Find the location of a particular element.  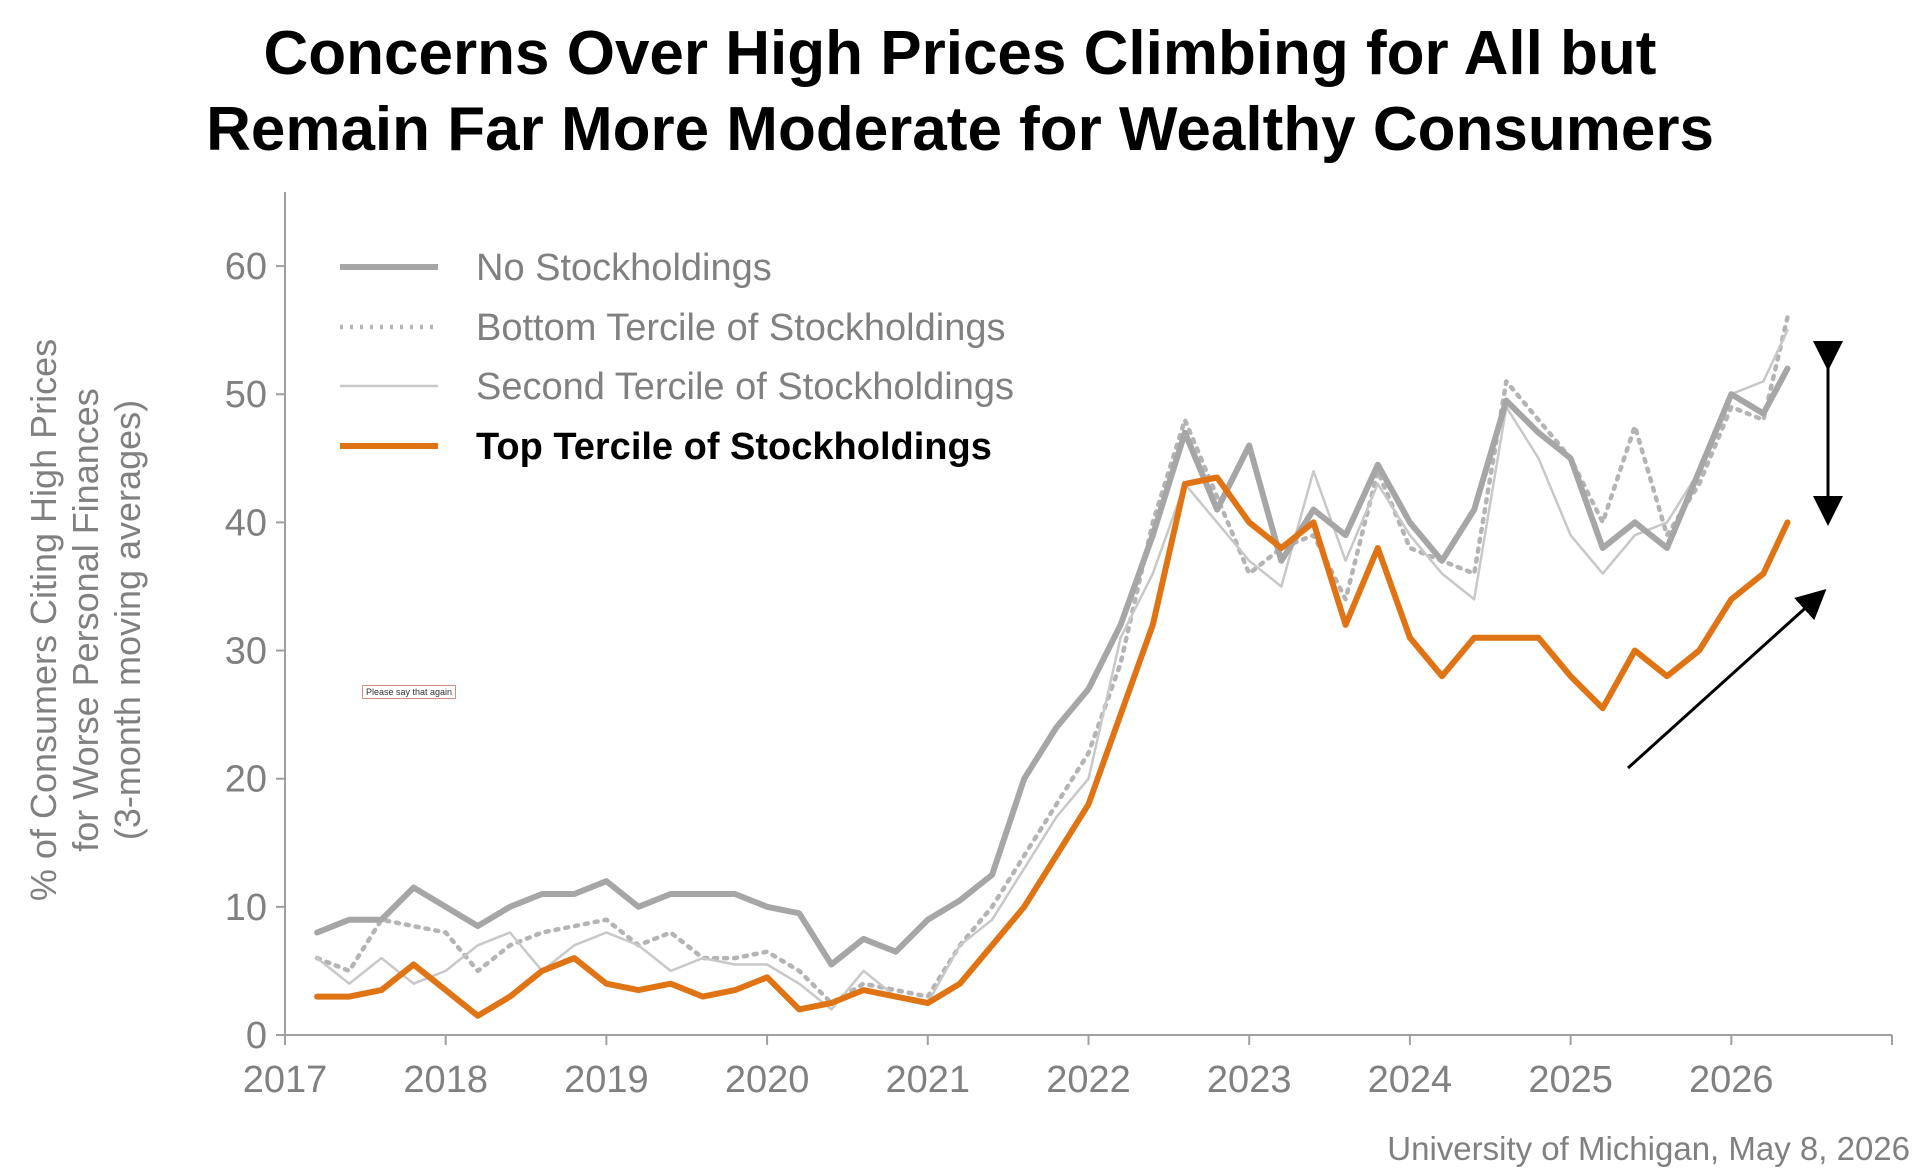

x-tick-label: 2022 is located at coordinates (1088, 1080).